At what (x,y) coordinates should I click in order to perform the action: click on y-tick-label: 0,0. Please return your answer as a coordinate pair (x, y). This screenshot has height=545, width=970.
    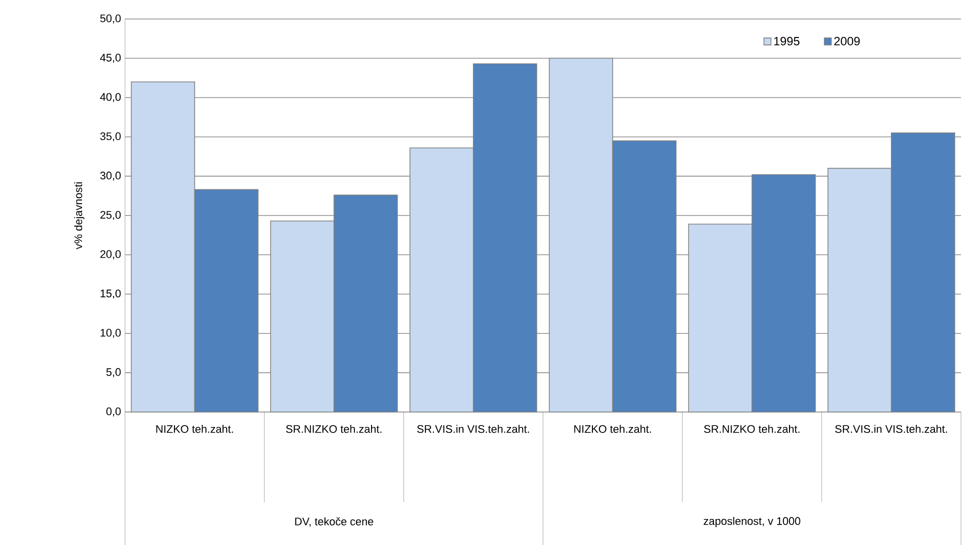
    Looking at the image, I should click on (113, 412).